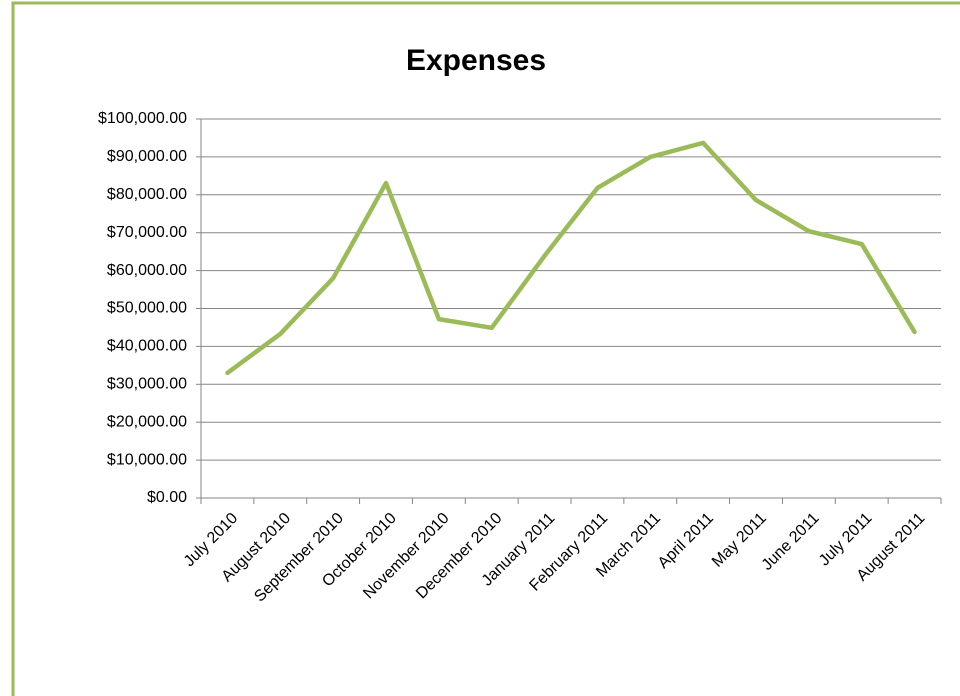 This screenshot has width=960, height=696. I want to click on y-tick-label: $10,000.00, so click(147, 459).